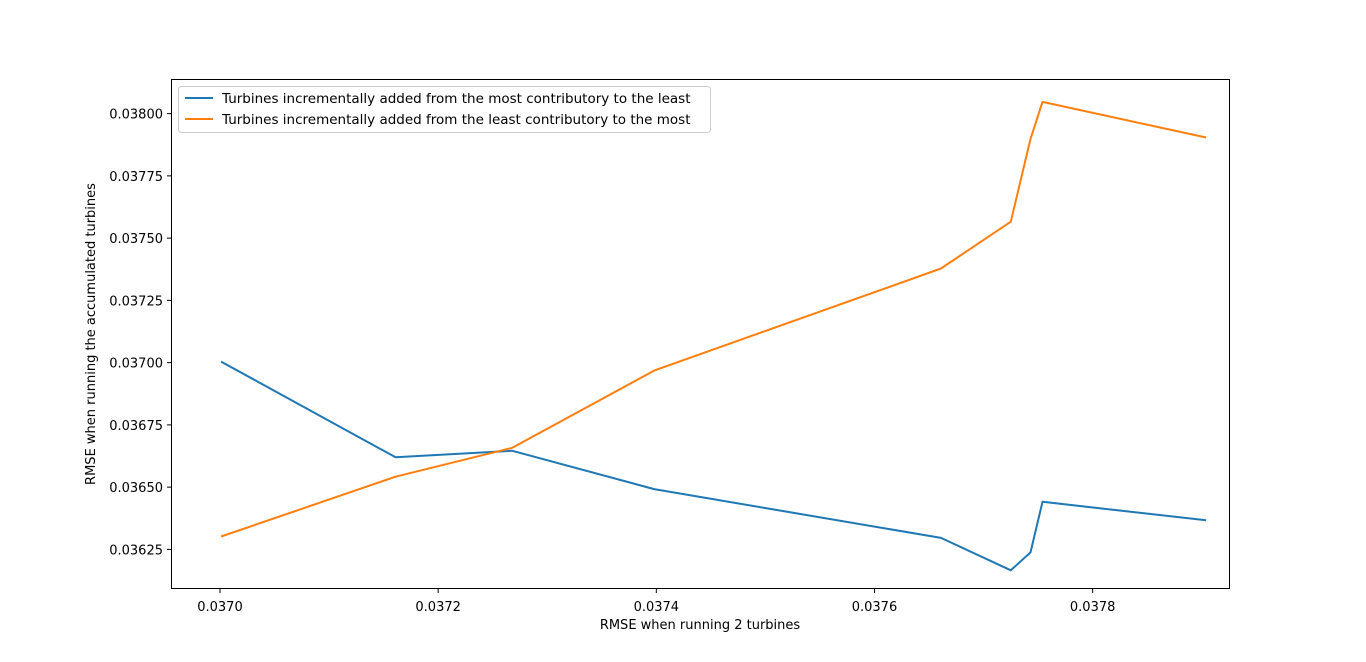  What do you see at coordinates (700, 625) in the screenshot?
I see `x-axis-label: RMSE when running 2 turbines` at bounding box center [700, 625].